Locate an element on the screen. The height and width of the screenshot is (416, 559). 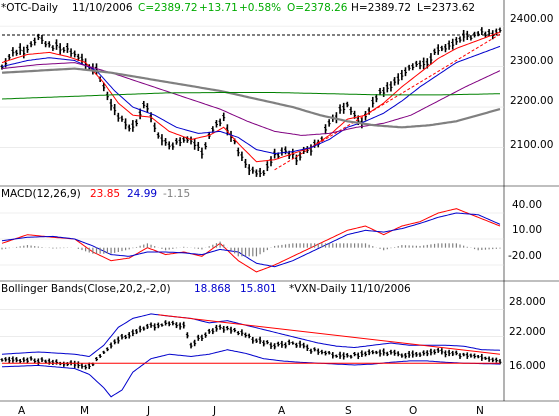
panel0-trendline-line is located at coordinates (387, 102).